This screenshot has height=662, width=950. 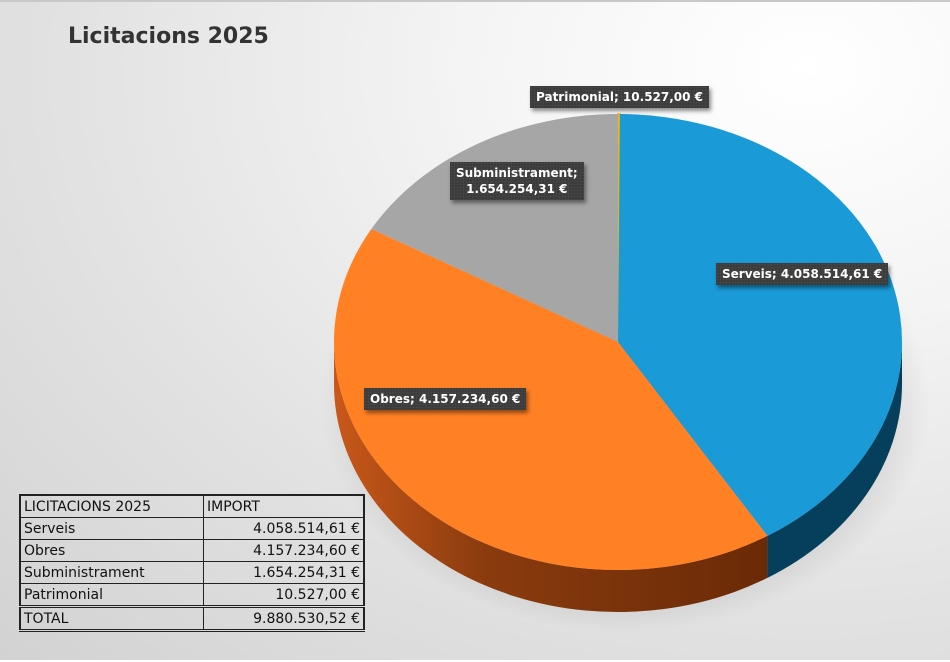 I want to click on table-row: Patrimonial 10.527,00 €, so click(x=192, y=595).